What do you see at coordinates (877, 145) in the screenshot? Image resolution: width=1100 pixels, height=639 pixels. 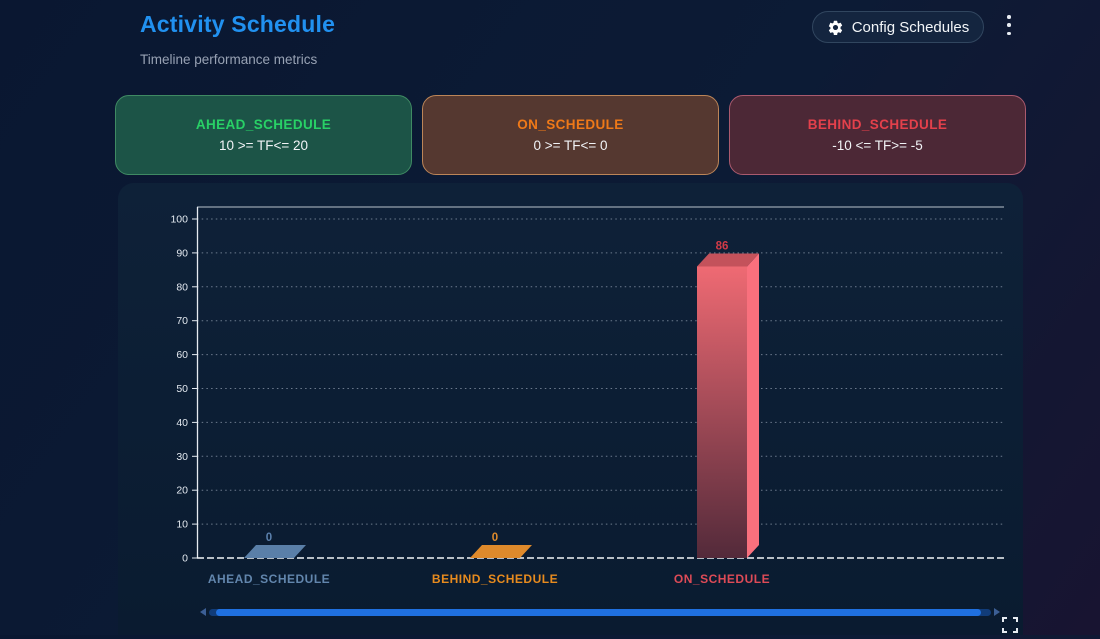 I see `card-range: -10 <= TF>= -5` at bounding box center [877, 145].